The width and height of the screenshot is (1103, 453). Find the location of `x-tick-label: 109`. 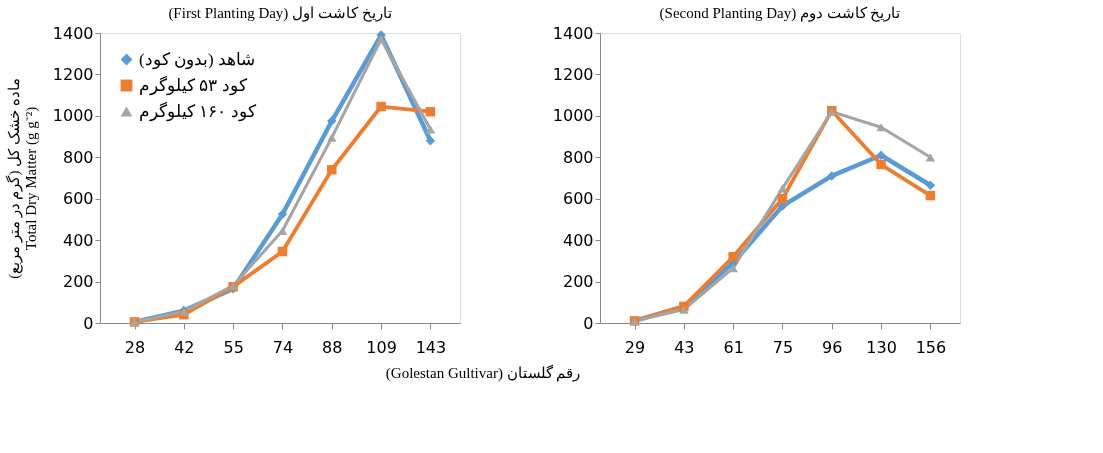

x-tick-label: 109 is located at coordinates (381, 347).